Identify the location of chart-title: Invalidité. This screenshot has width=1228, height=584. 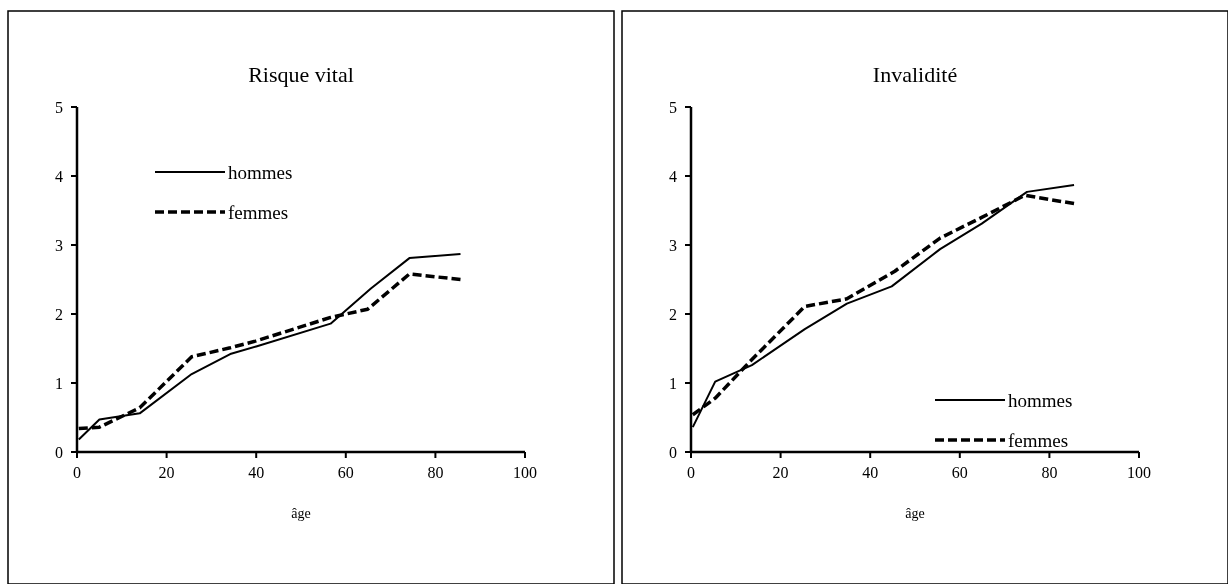
(915, 74).